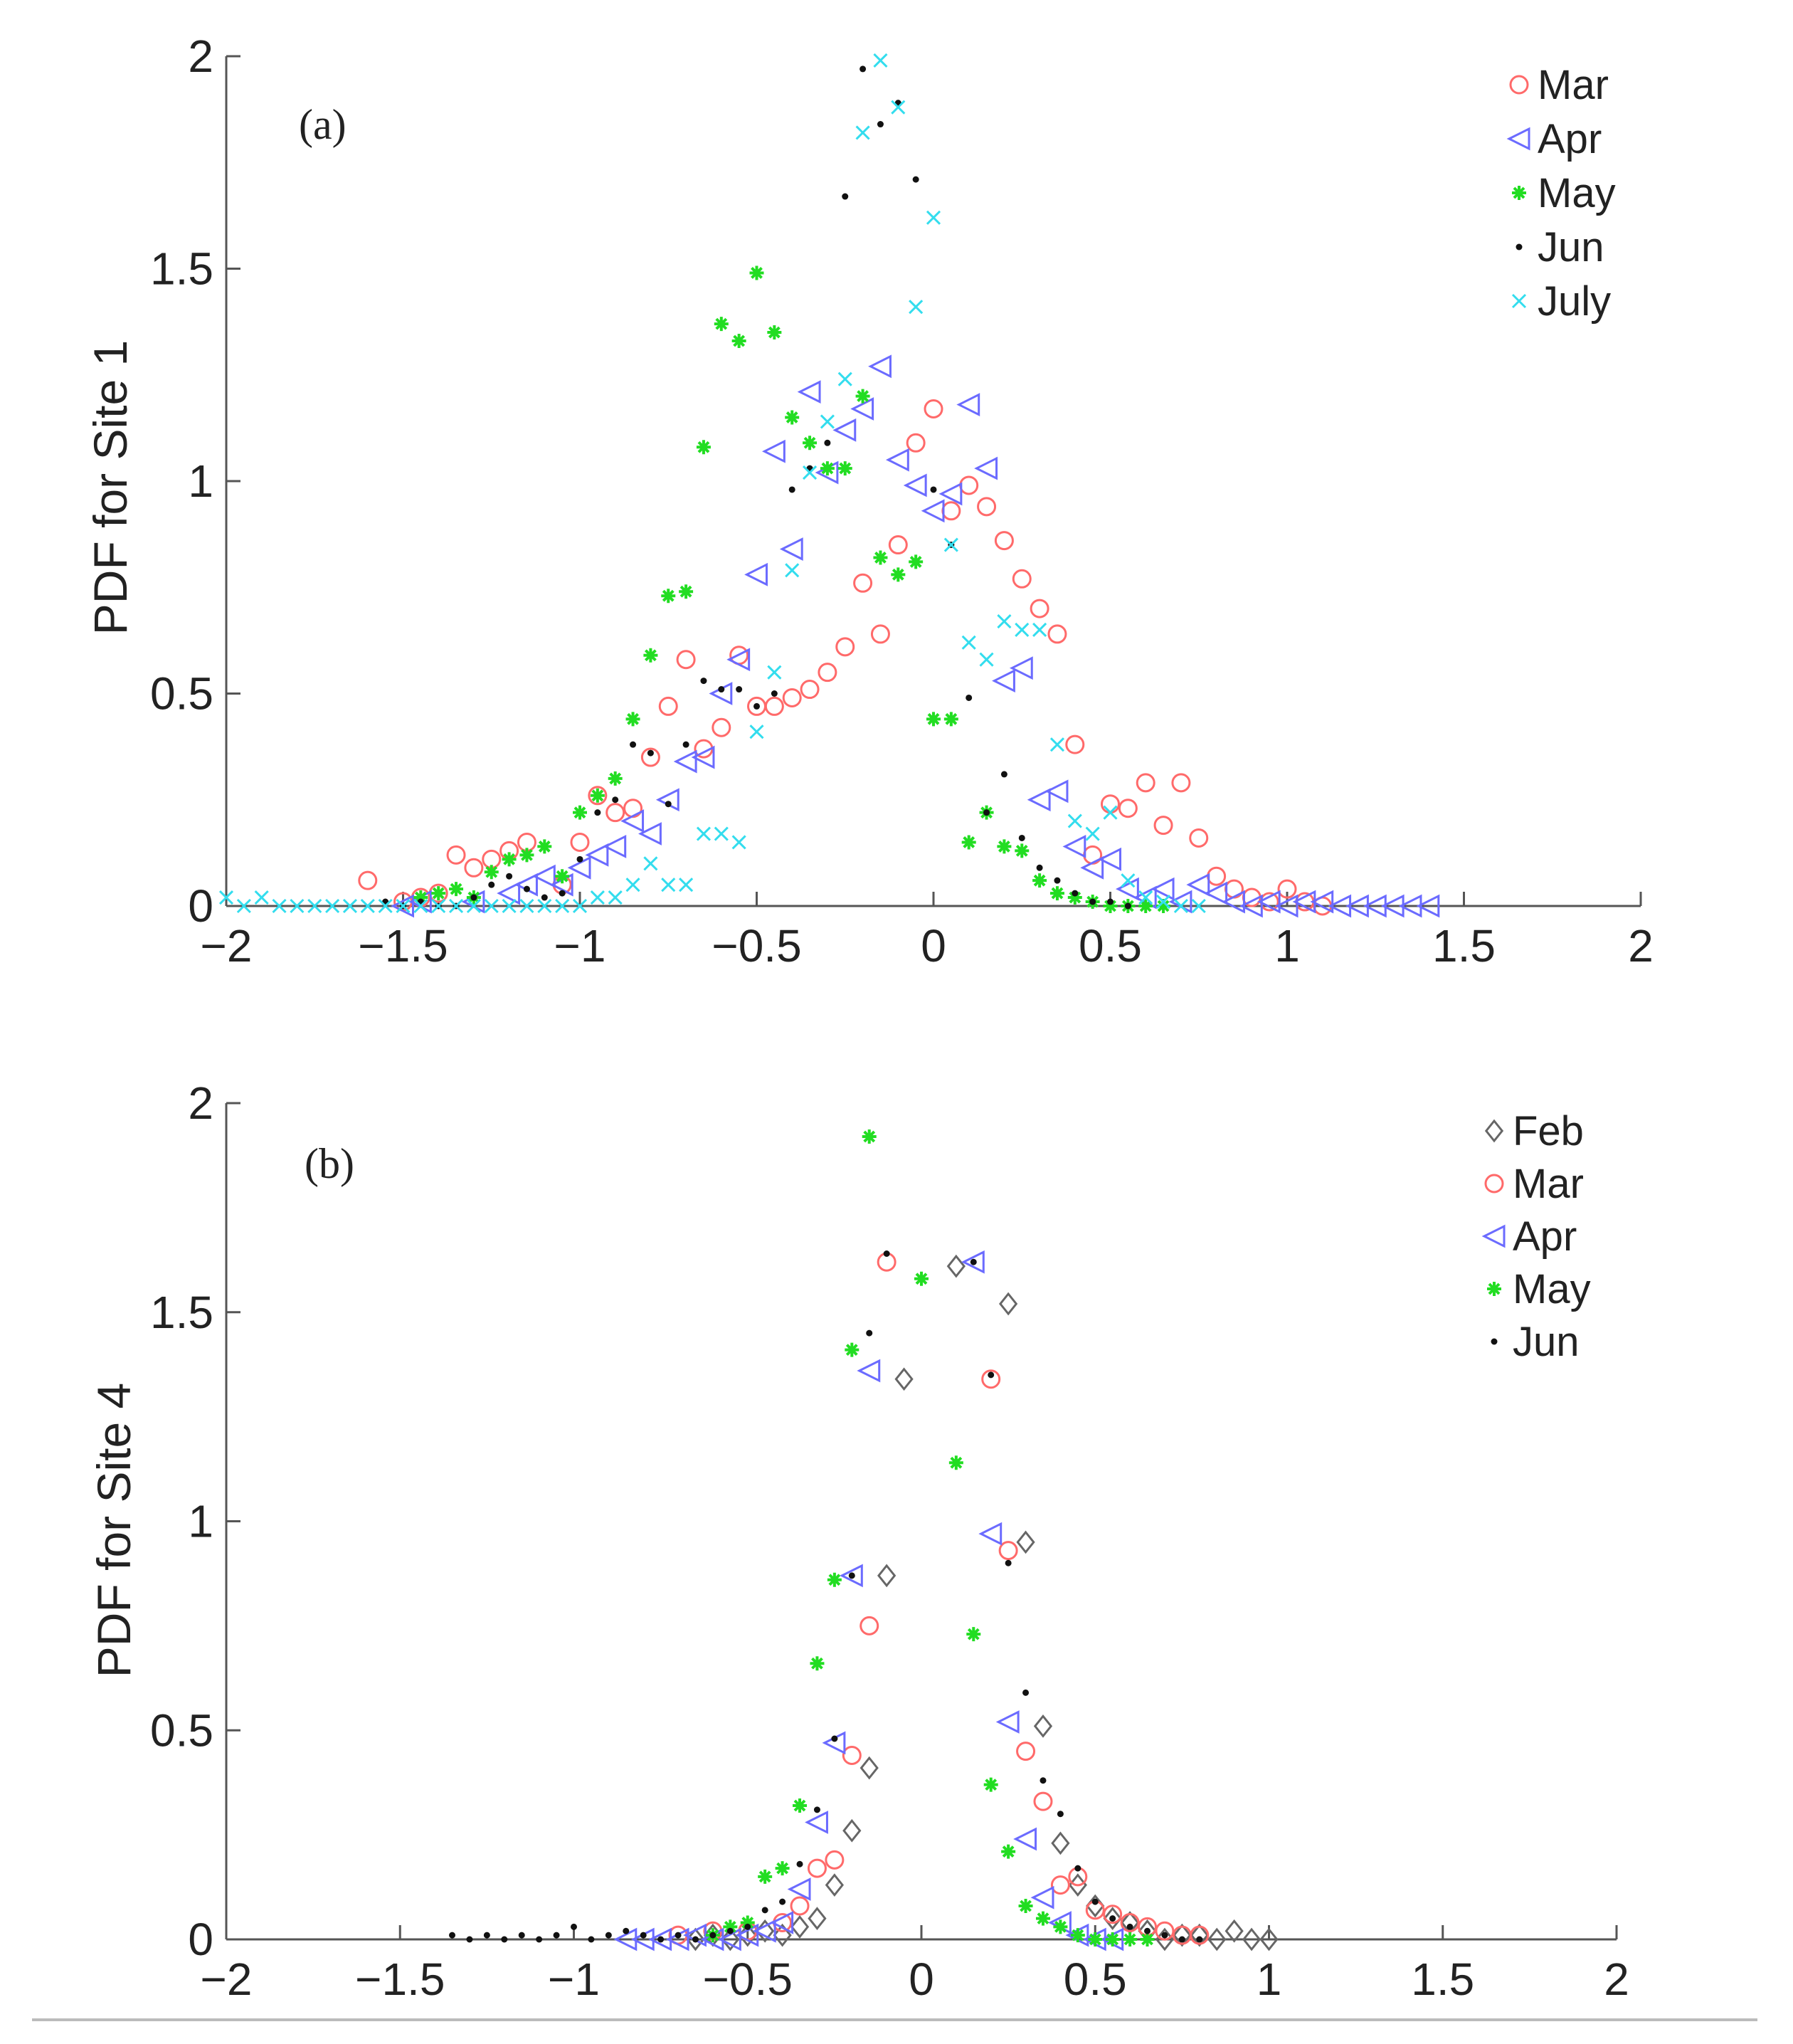 The image size is (1793, 2044). What do you see at coordinates (1529, 1236) in the screenshot?
I see `panel-b-legend-item: Apr` at bounding box center [1529, 1236].